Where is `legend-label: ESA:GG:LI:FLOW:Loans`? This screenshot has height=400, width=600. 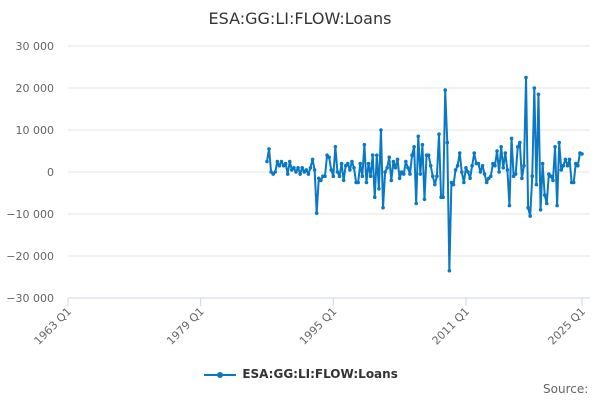
legend-label: ESA:GG:LI:FLOW:Loans is located at coordinates (320, 374).